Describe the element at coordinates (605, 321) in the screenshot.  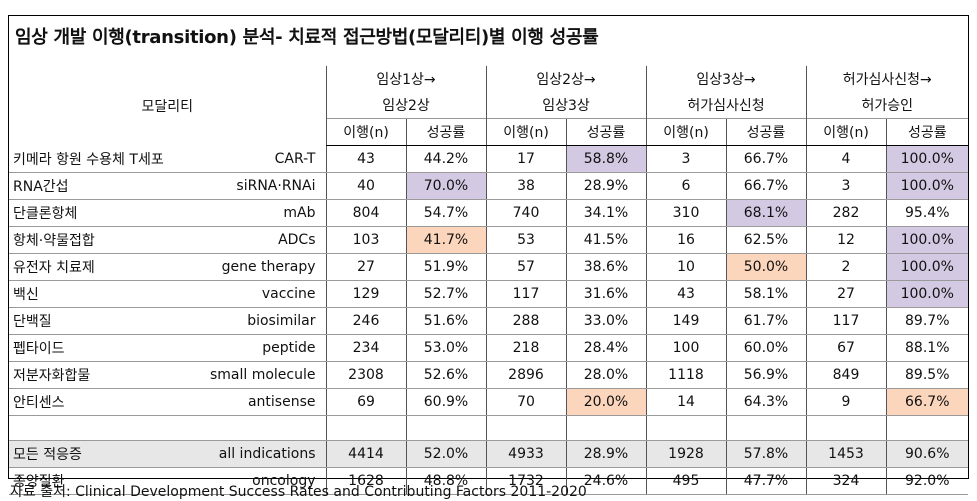
I see `cell-success-rate: 33.0%` at that location.